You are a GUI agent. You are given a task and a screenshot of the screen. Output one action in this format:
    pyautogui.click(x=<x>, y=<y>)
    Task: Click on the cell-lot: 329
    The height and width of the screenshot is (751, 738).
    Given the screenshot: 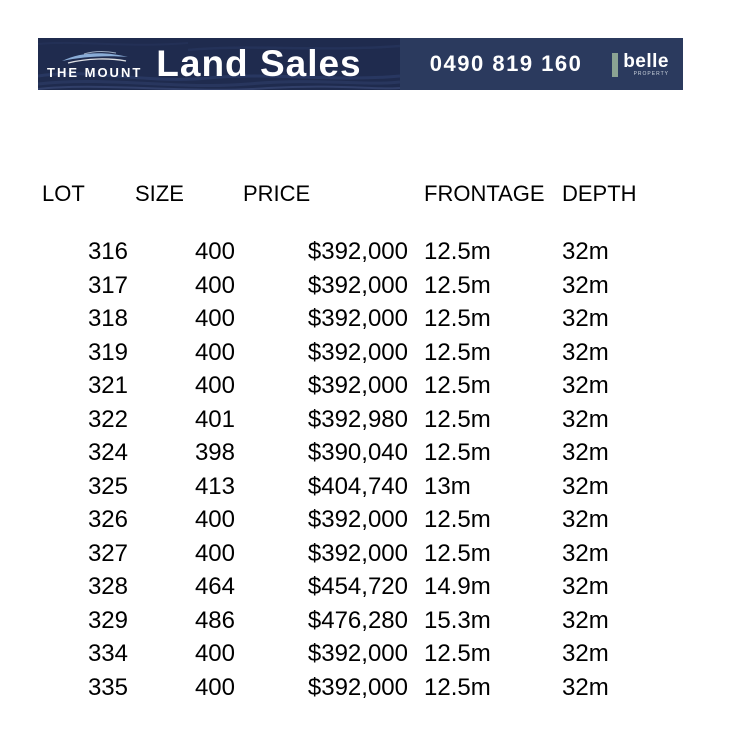 What is the action you would take?
    pyautogui.click(x=107, y=620)
    